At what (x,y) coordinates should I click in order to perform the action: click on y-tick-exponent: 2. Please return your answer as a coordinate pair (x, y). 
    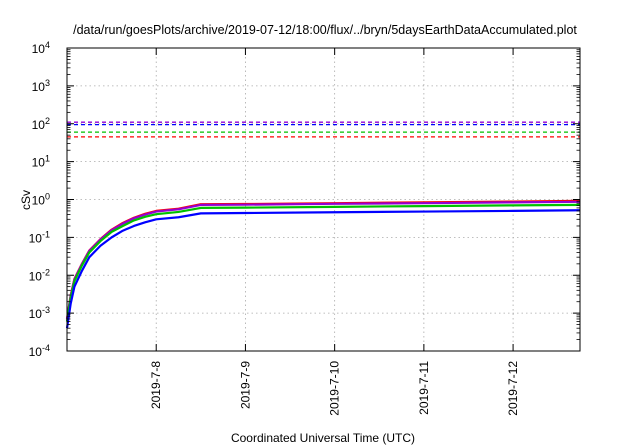
    Looking at the image, I should click on (47, 121).